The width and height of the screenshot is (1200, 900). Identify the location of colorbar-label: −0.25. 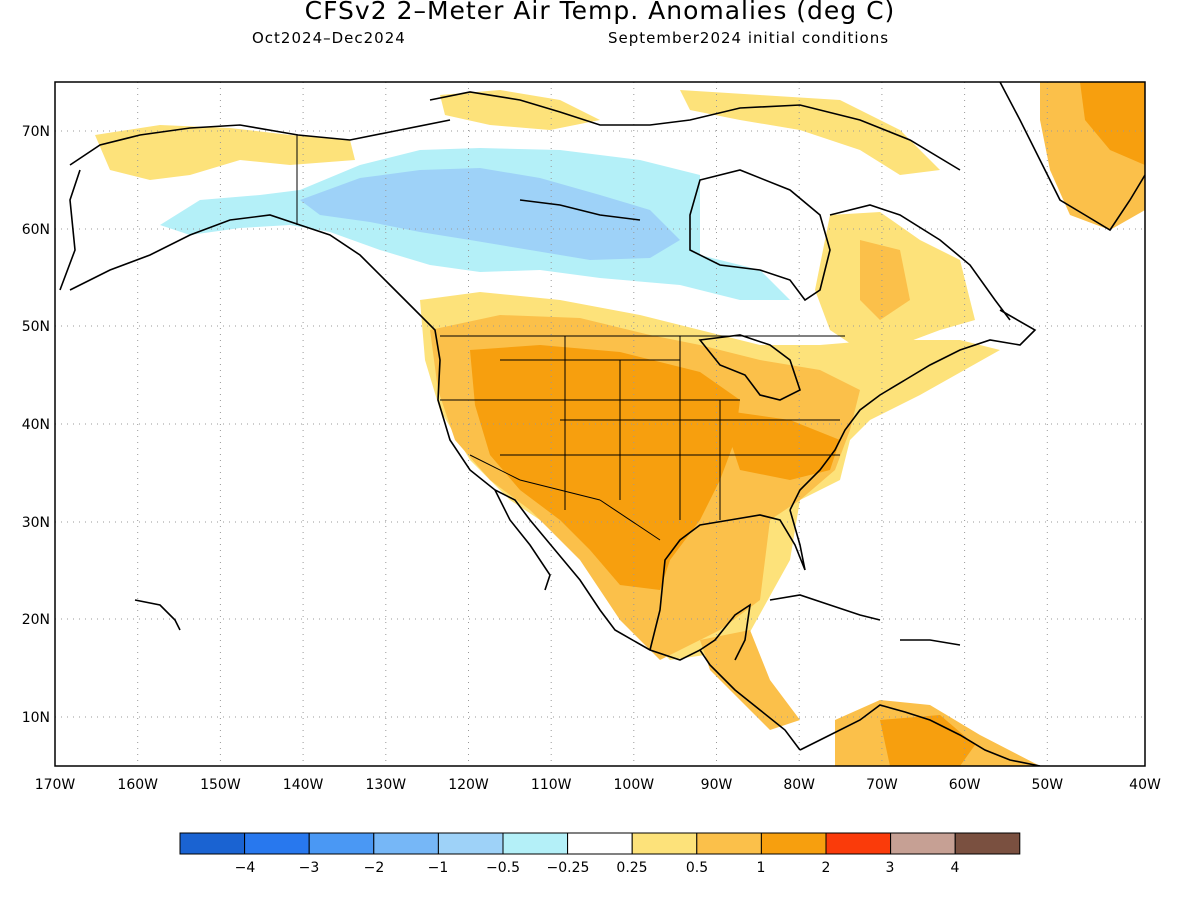
(568, 868).